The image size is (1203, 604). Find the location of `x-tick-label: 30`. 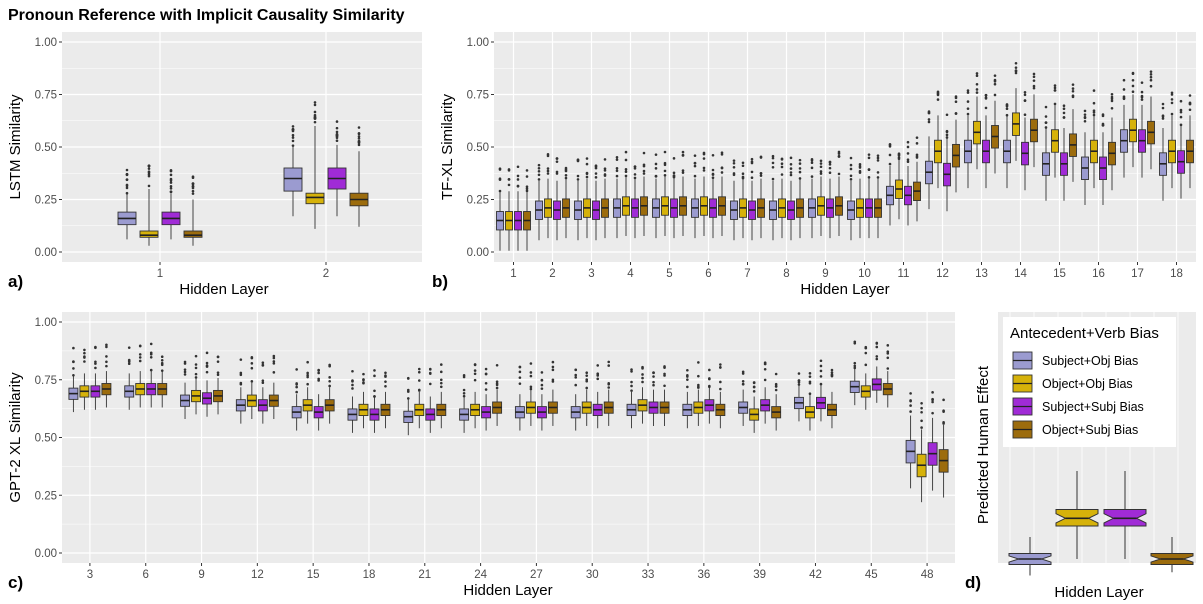

x-tick-label: 30 is located at coordinates (592, 575).